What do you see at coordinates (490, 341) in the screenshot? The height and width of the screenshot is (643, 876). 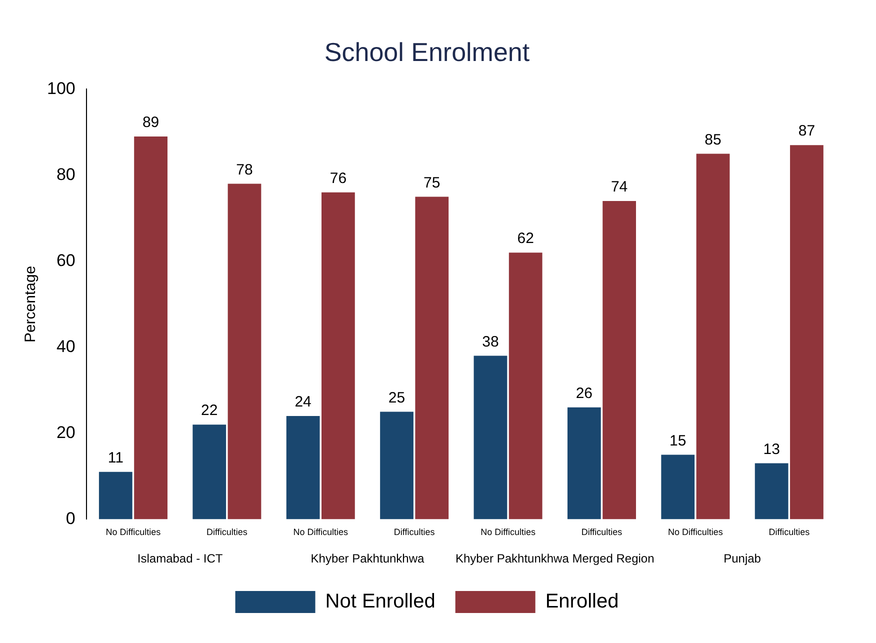 I see `data-label: 38` at bounding box center [490, 341].